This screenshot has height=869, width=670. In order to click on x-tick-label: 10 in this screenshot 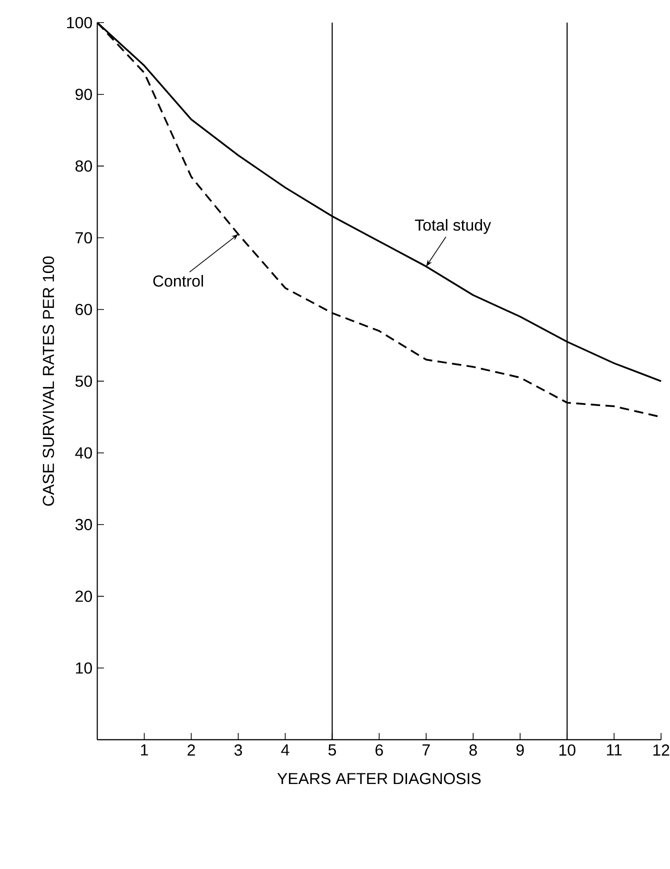, I will do `click(567, 750)`.